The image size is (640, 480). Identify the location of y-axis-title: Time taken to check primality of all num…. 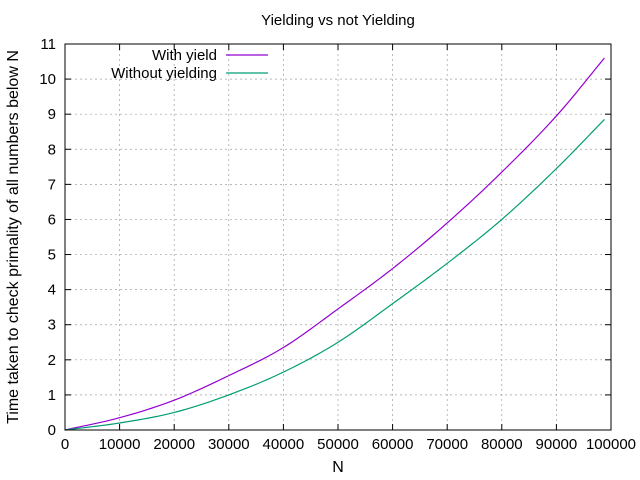
(13, 237).